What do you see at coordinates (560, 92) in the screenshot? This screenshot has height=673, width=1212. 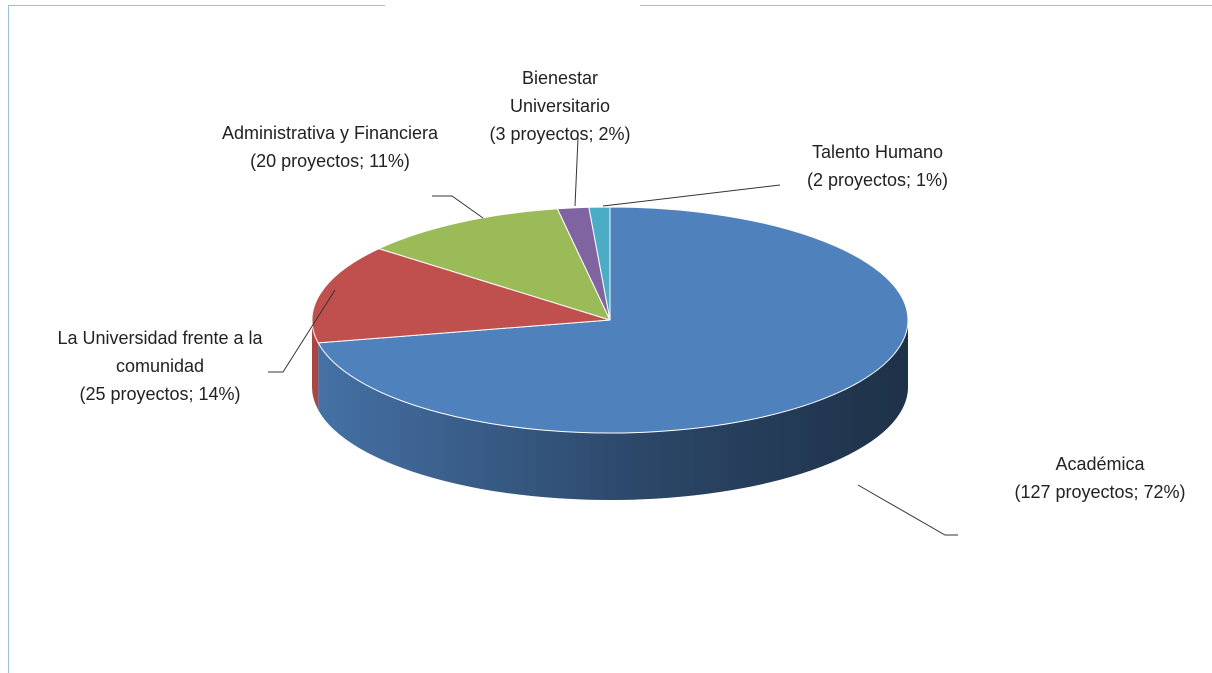 I see `category-label: Bienestar Universitario` at bounding box center [560, 92].